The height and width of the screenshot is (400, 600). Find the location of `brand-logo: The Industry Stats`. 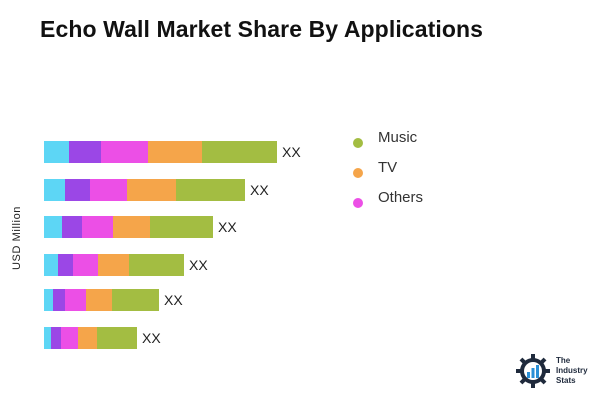

brand-logo: The Industry Stats is located at coordinates (551, 371).